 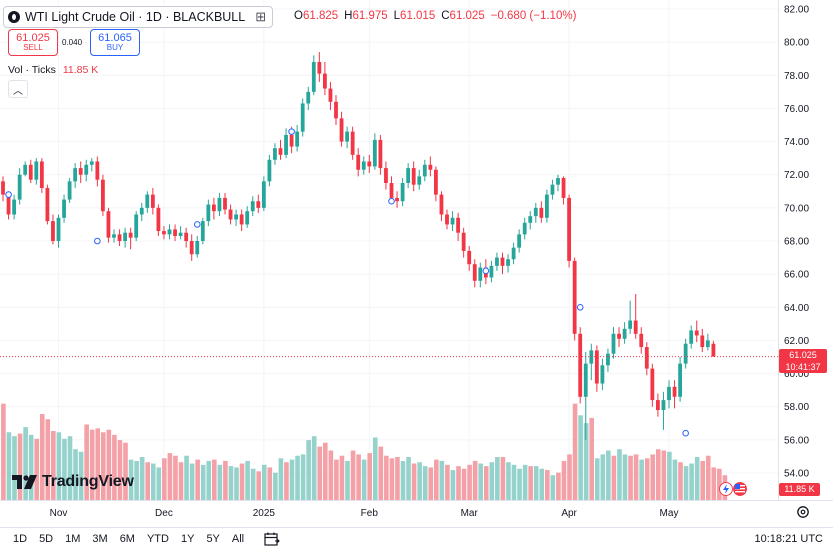 What do you see at coordinates (115, 48) in the screenshot?
I see `buy-label: BUY` at bounding box center [115, 48].